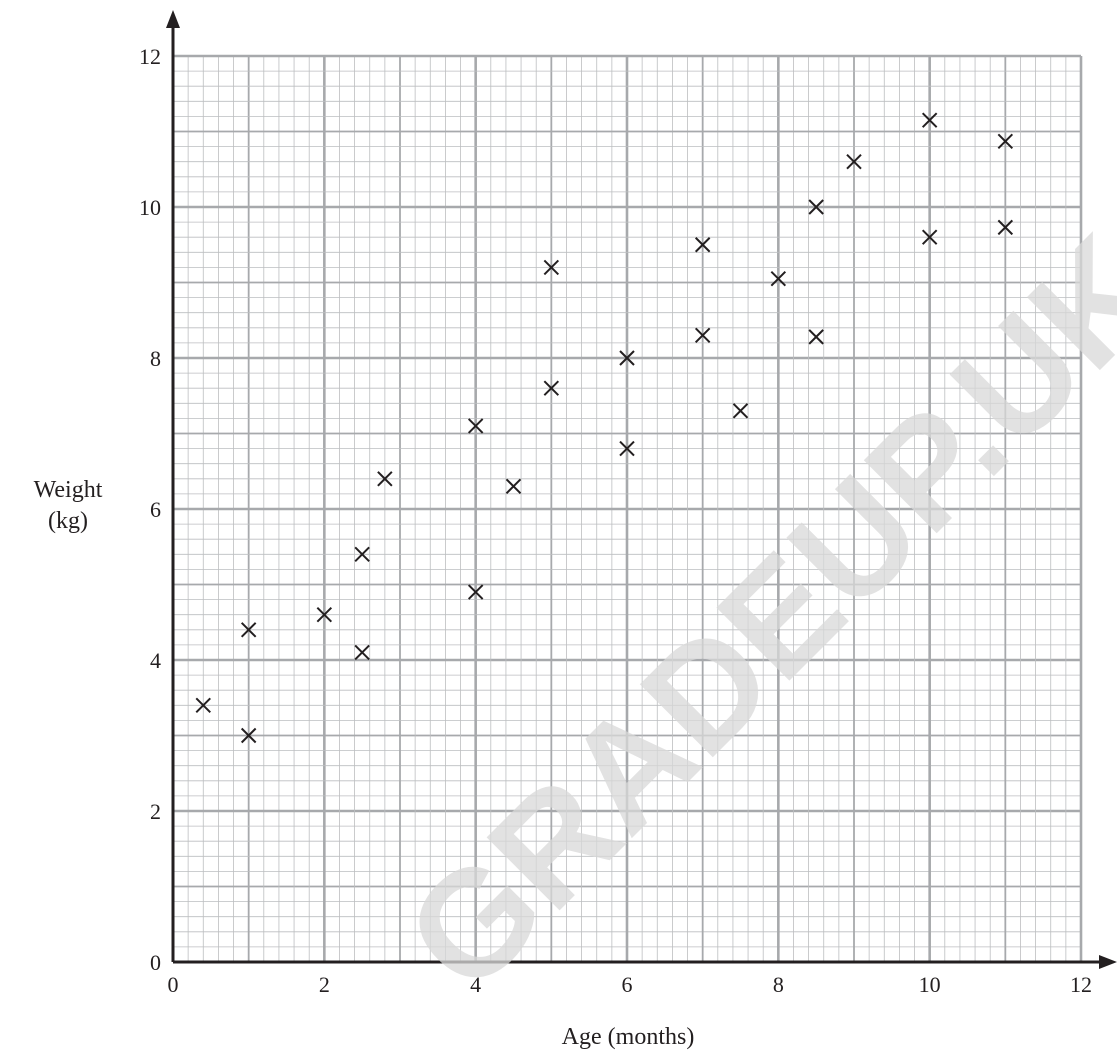  Describe the element at coordinates (155, 962) in the screenshot. I see `y-tick-label: 0` at that location.